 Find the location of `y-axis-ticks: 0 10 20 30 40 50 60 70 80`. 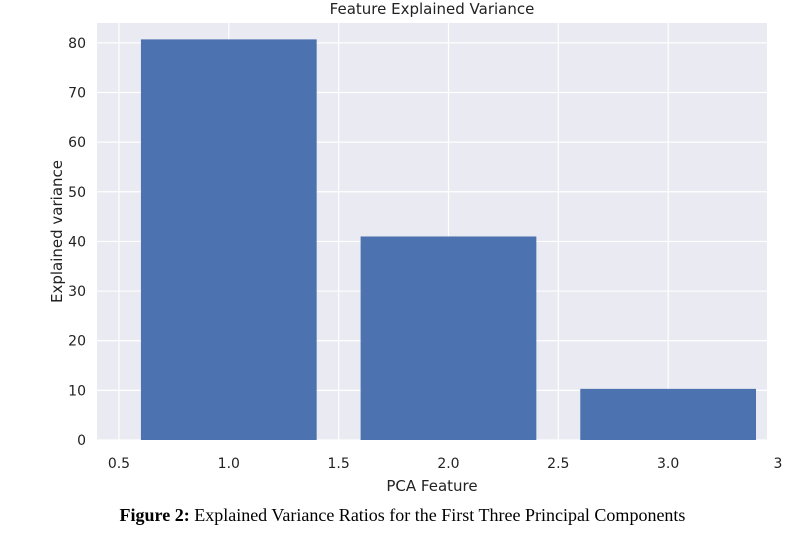

y-axis-ticks: 0 10 20 30 40 50 60 70 80 is located at coordinates (77, 242).